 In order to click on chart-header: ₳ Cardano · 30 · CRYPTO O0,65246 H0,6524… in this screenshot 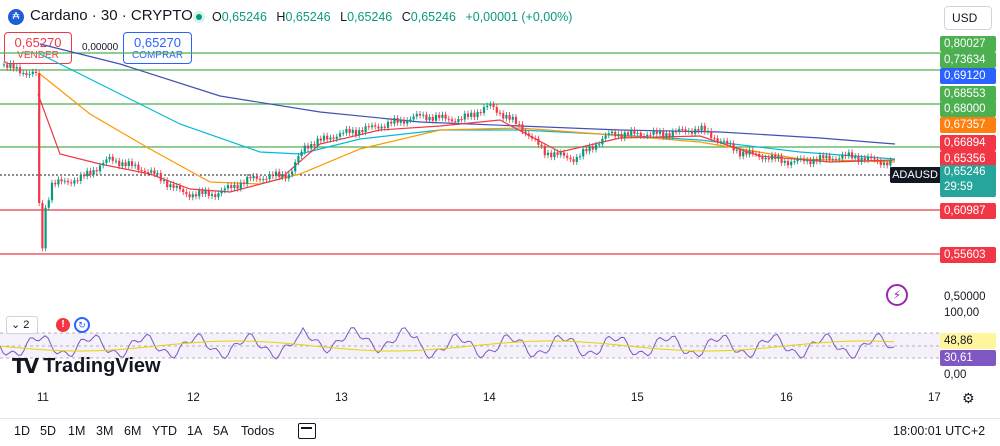, I will do `click(500, 17)`.